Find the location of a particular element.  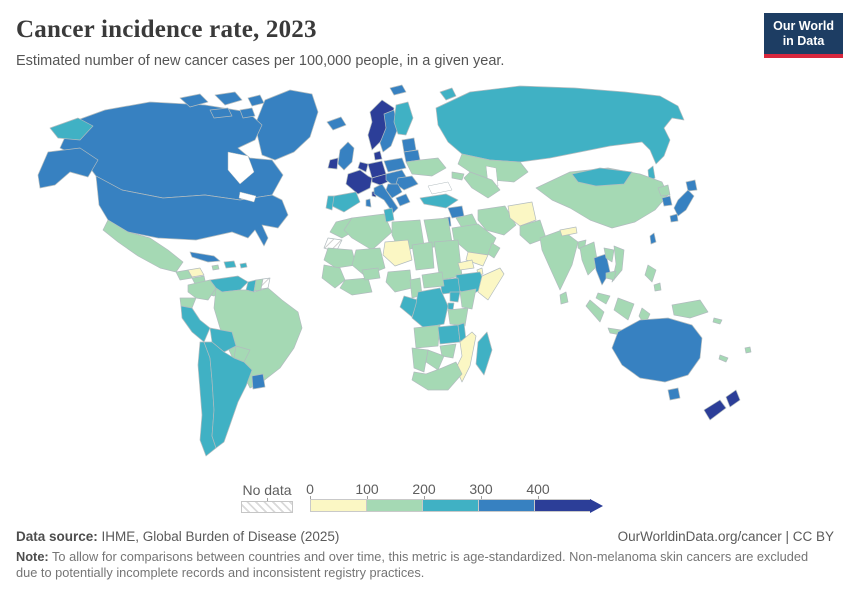

region-new-caledonia is located at coordinates (723, 358).